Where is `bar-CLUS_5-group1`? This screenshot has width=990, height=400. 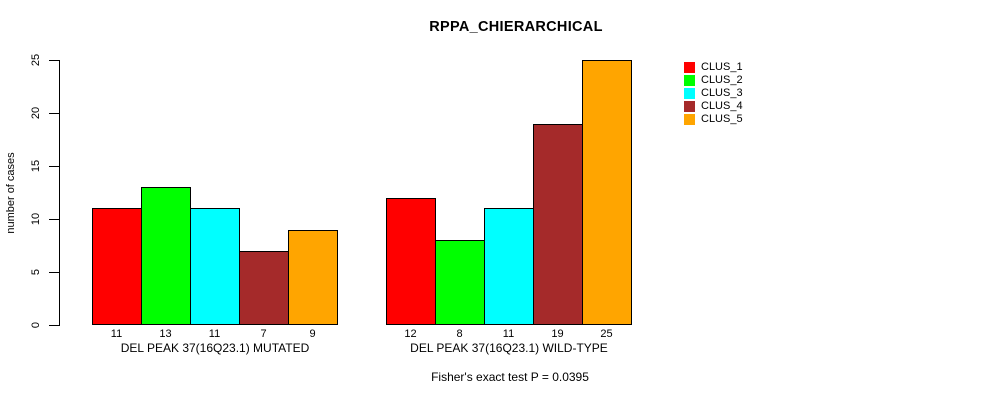
bar-CLUS_5-group1 is located at coordinates (313, 277).